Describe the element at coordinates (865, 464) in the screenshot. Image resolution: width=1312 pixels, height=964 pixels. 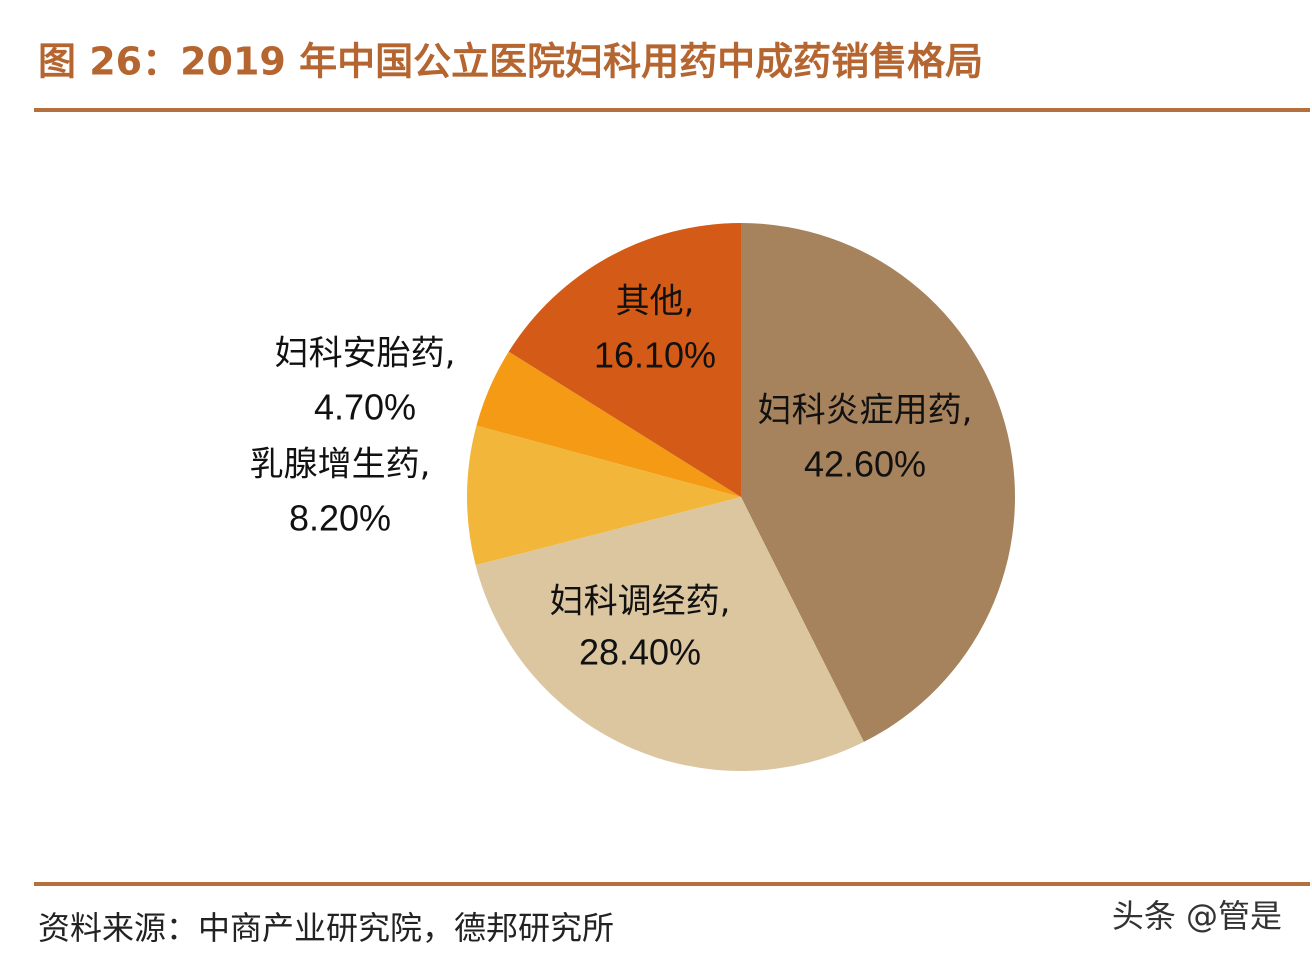
I see `slice-value: 42.60%` at that location.